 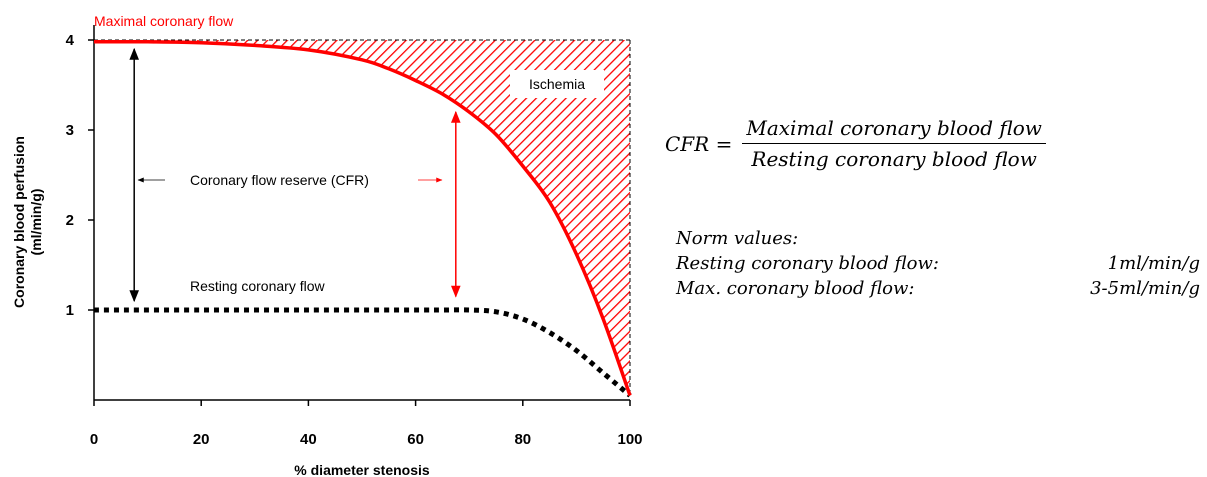 I want to click on x-axis-title: % diameter stenosis, so click(x=362, y=469).